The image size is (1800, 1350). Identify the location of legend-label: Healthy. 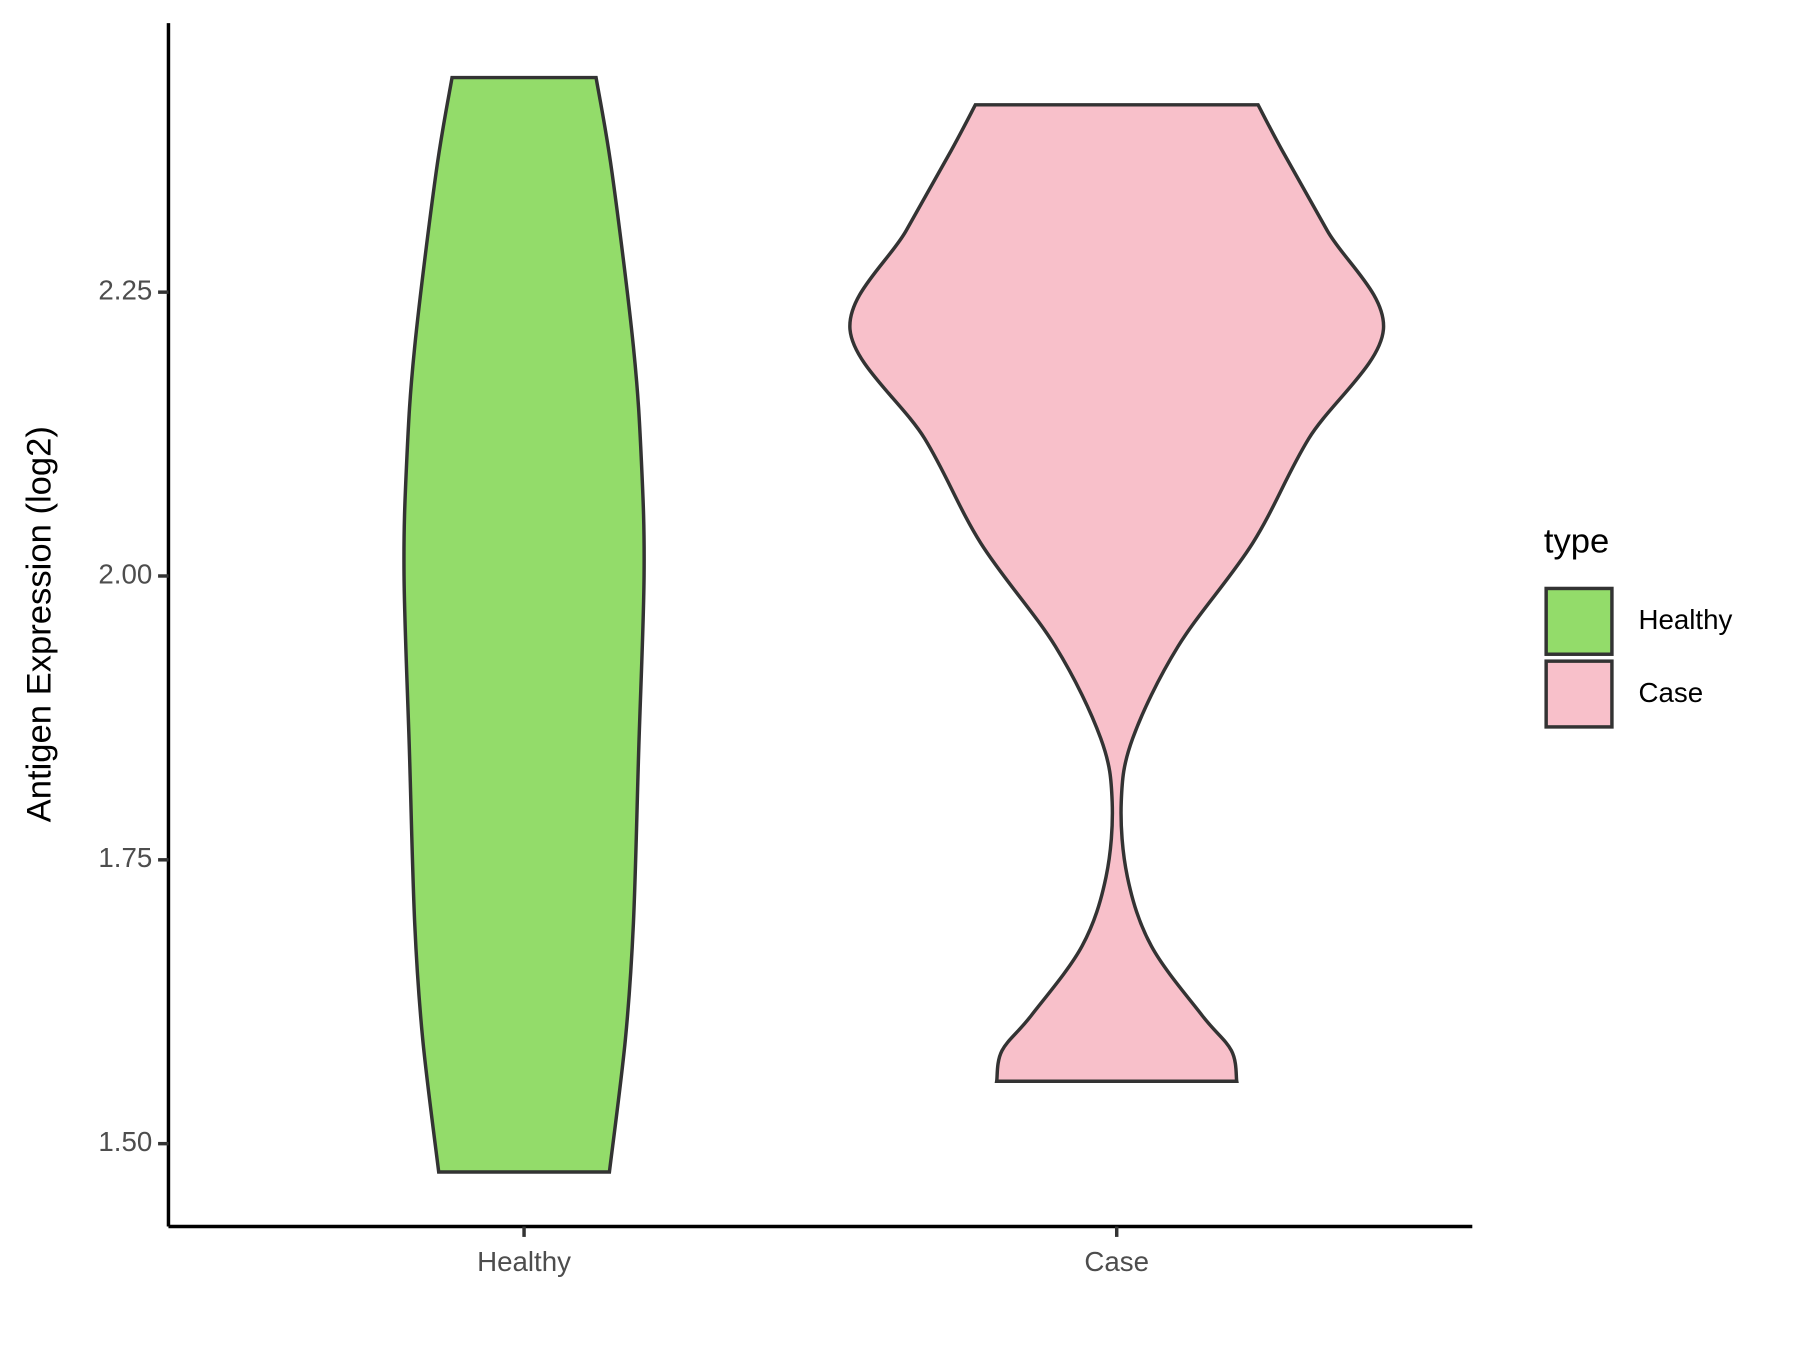
(1685, 619).